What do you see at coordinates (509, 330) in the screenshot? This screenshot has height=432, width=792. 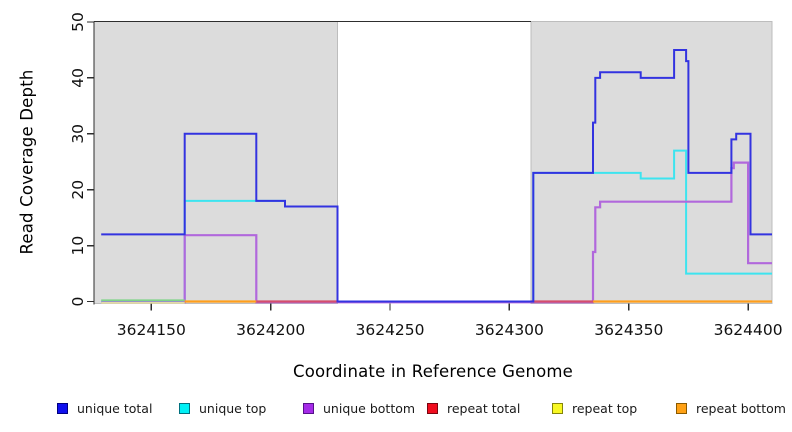 I see `x-tick-label: 3624300` at bounding box center [509, 330].